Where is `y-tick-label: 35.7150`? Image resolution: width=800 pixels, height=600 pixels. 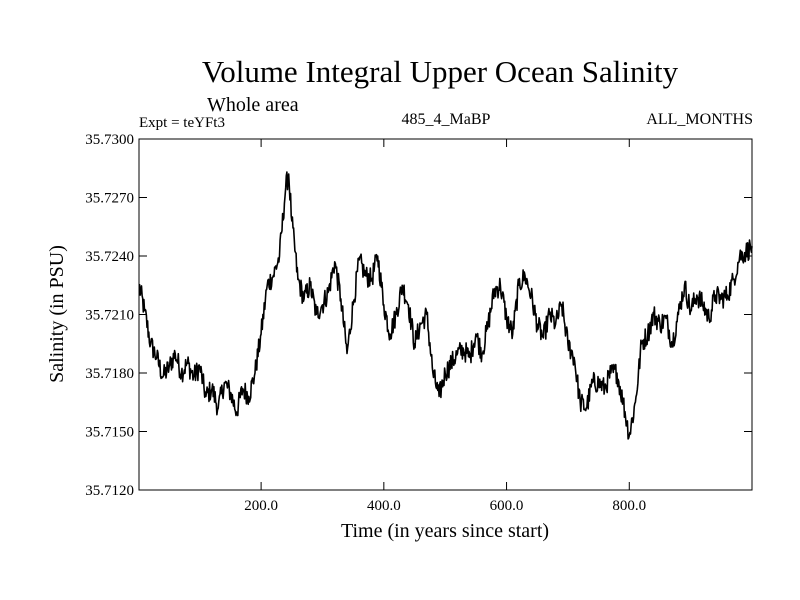
y-tick-label: 35.7150 is located at coordinates (109, 433).